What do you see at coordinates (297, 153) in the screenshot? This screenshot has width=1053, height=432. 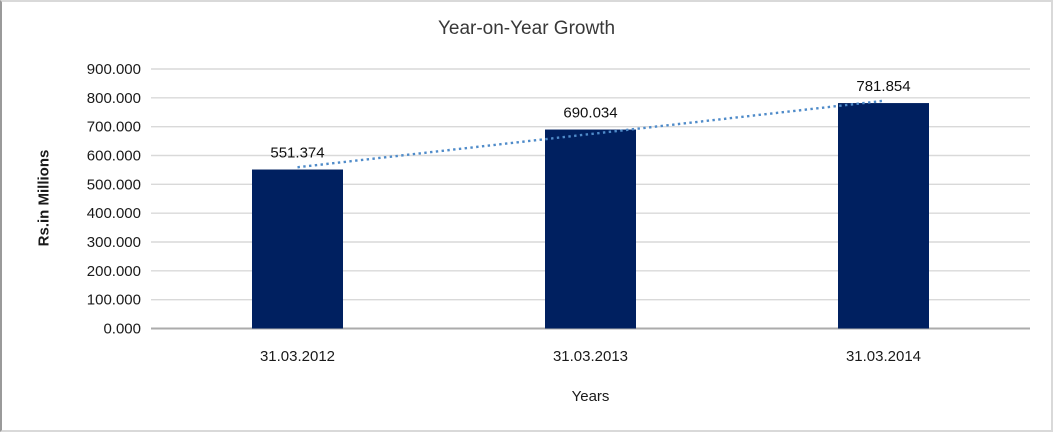 I see `bar-value-label: 551.374` at bounding box center [297, 153].